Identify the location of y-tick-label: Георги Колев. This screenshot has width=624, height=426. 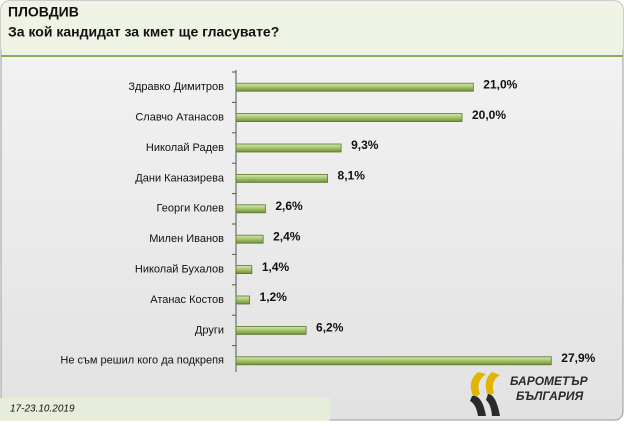
(191, 209).